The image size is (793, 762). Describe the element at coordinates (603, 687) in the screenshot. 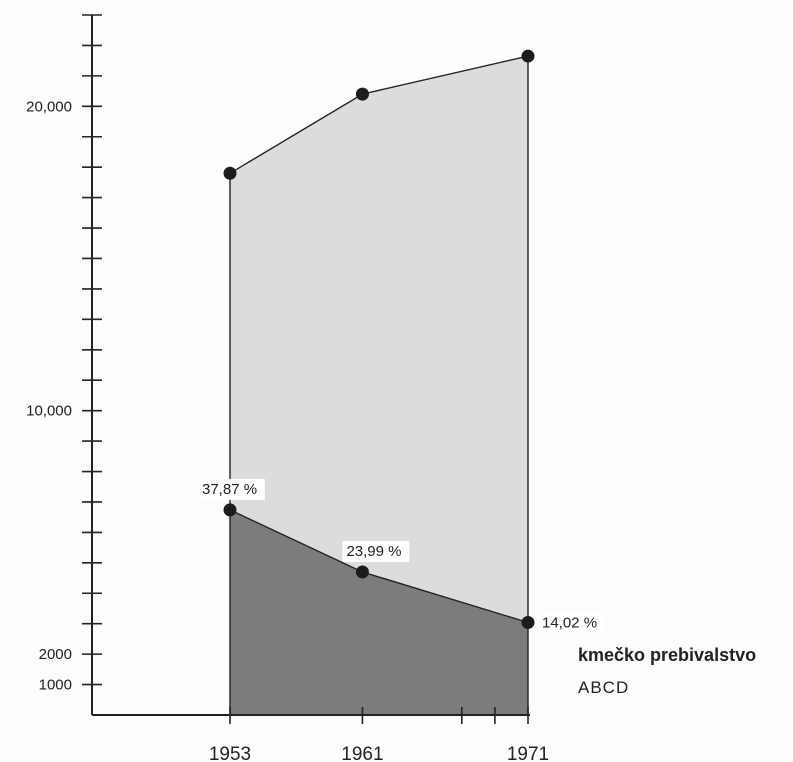

I see `legend-entry-abcd: ABCD` at that location.